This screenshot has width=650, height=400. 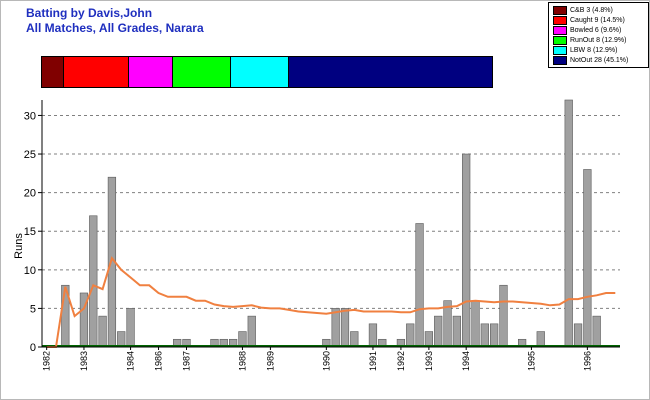 I want to click on dismissal-stacked-bar, so click(x=267, y=72).